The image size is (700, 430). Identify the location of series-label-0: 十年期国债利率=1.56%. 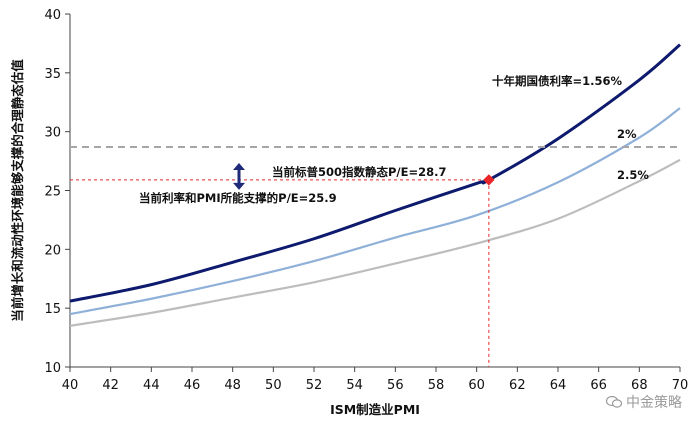
(557, 81).